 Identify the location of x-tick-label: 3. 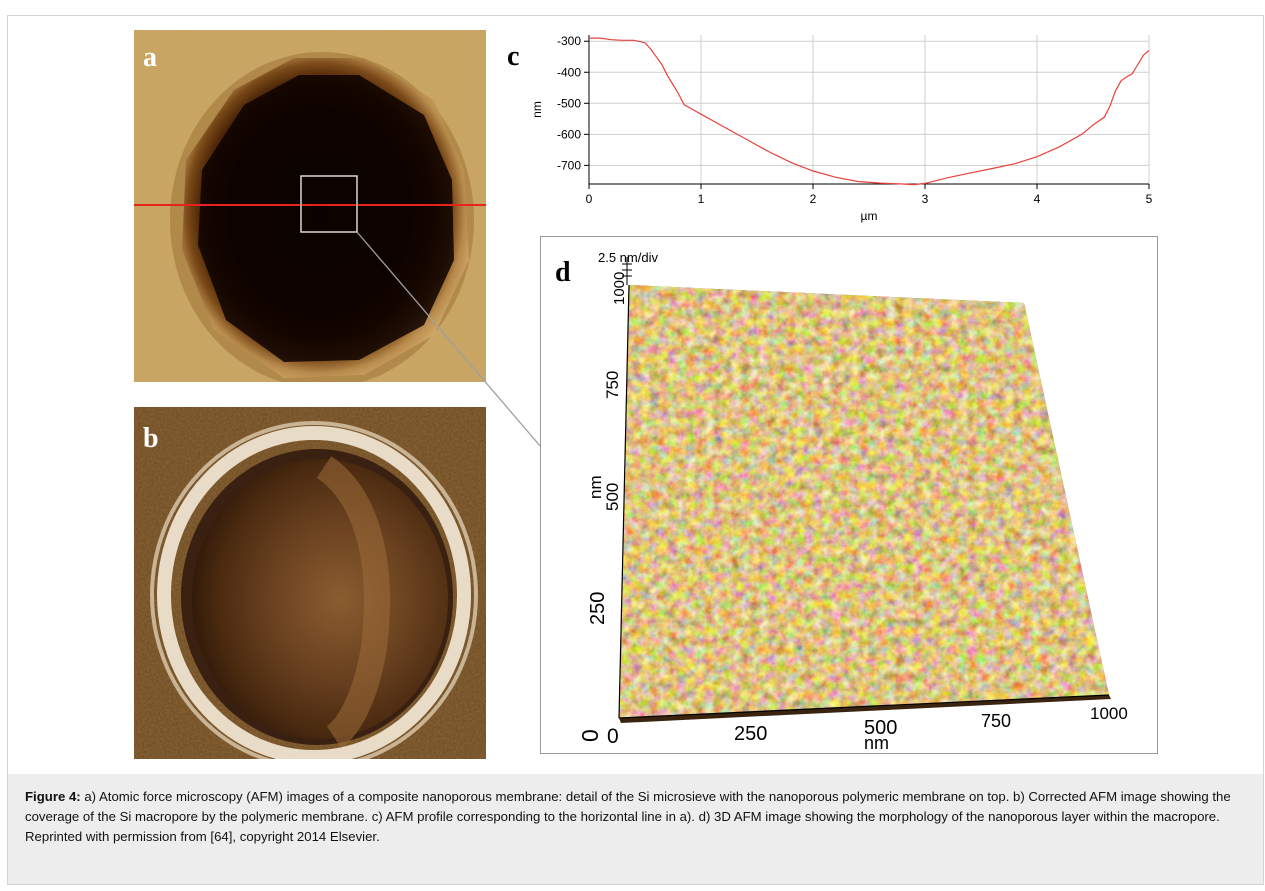
(925, 199).